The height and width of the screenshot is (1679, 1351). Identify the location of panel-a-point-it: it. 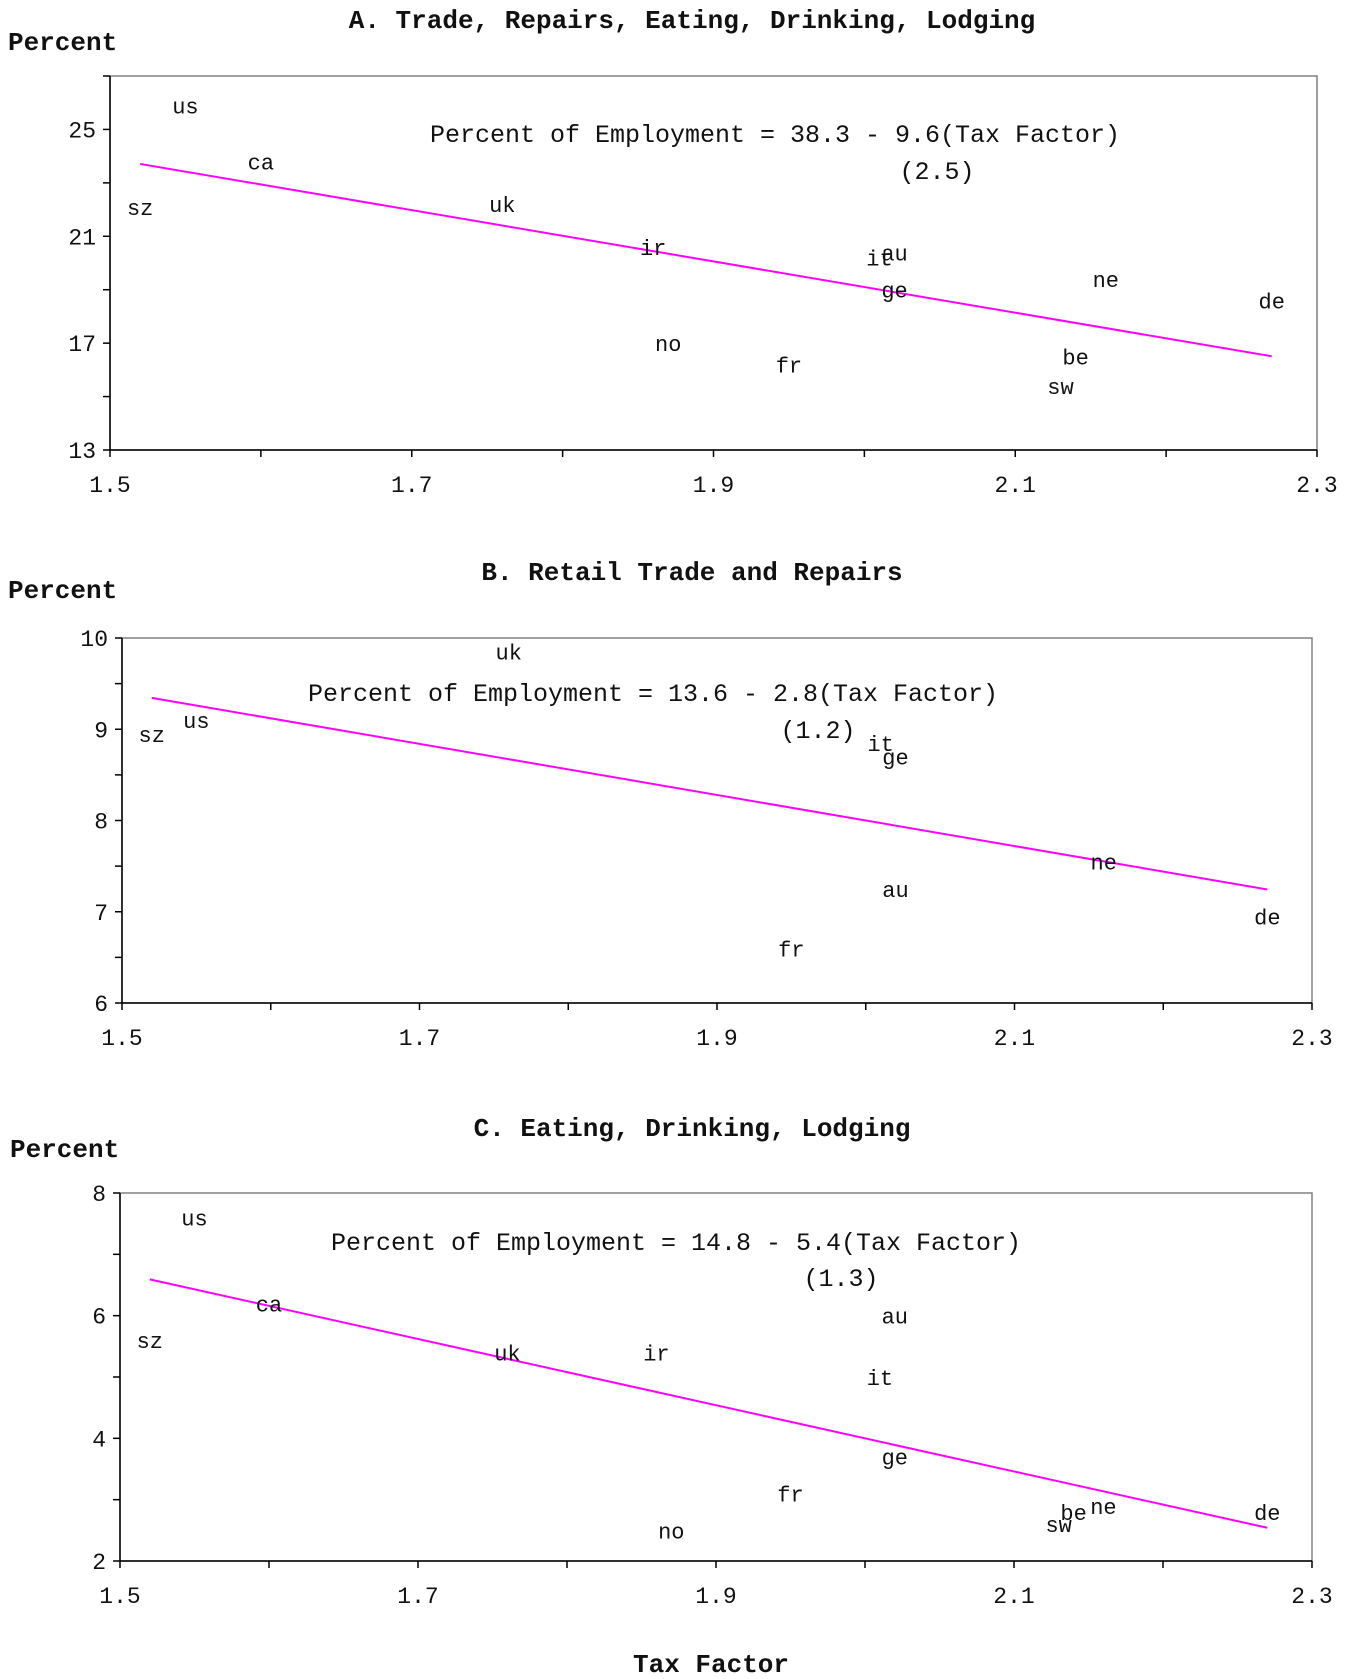
(879, 260).